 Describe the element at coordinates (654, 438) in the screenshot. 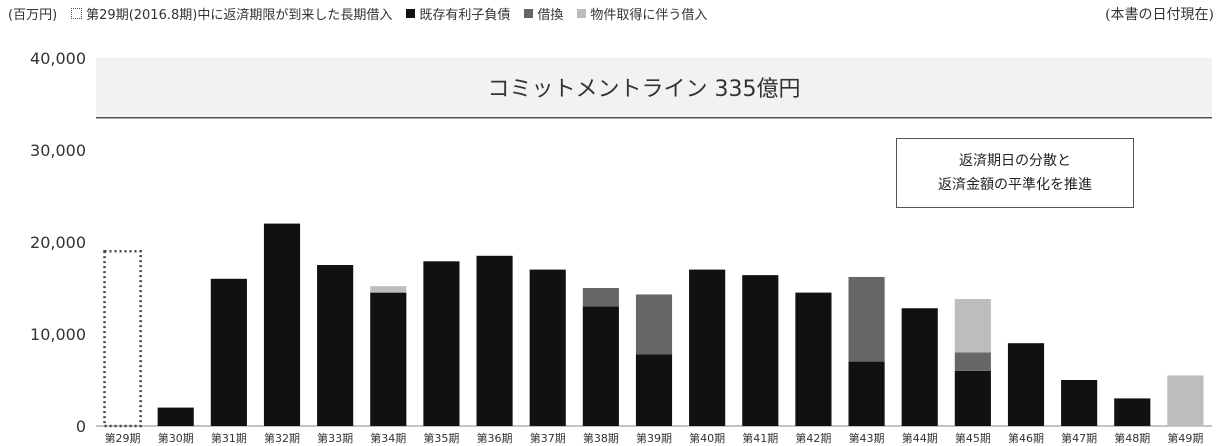

I see `x-tick-label: 第39期` at that location.